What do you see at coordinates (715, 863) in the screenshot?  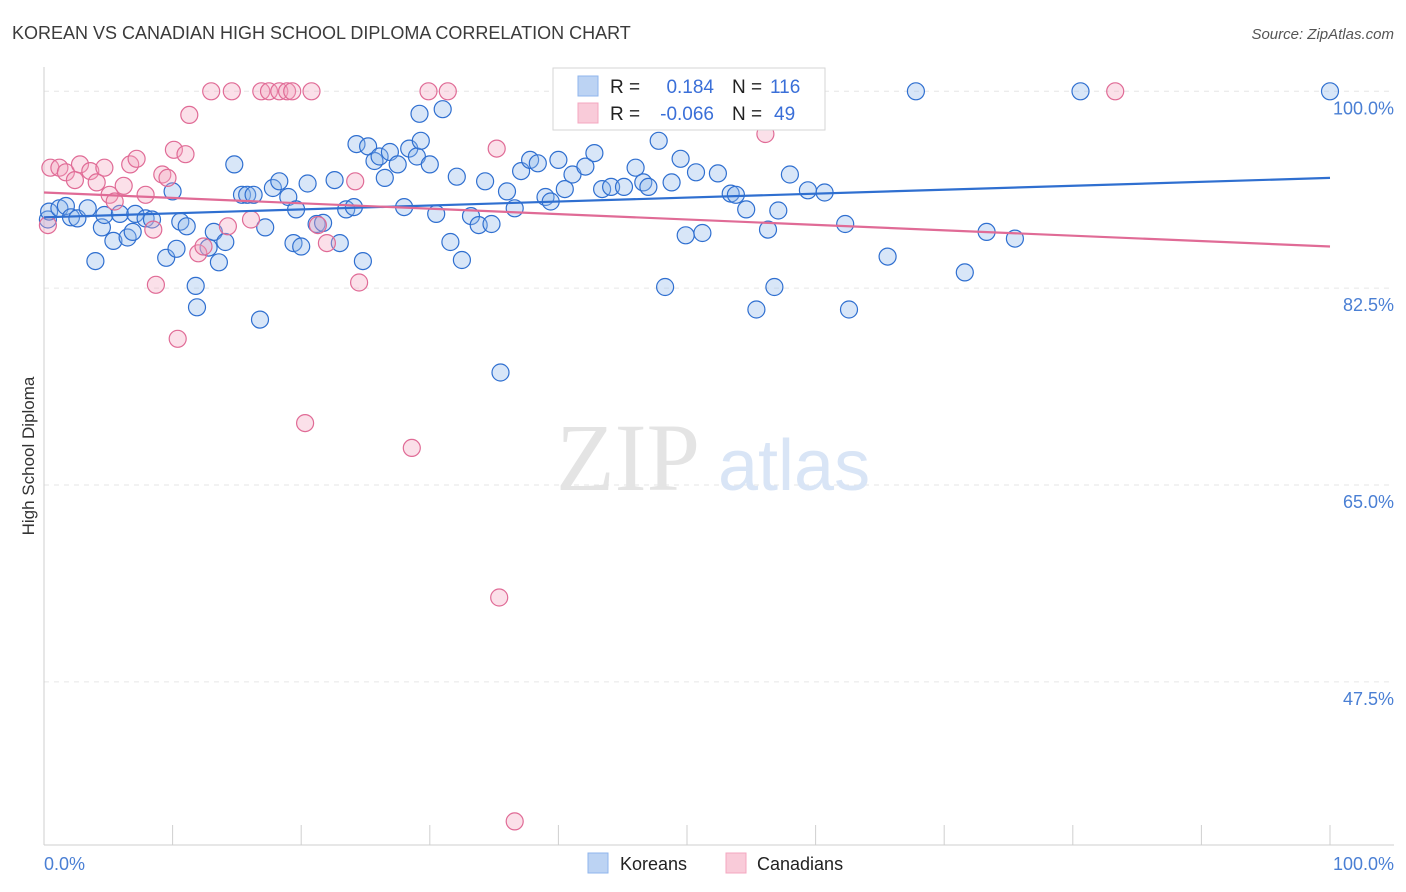 I see `legend: Koreans Canadians` at bounding box center [715, 863].